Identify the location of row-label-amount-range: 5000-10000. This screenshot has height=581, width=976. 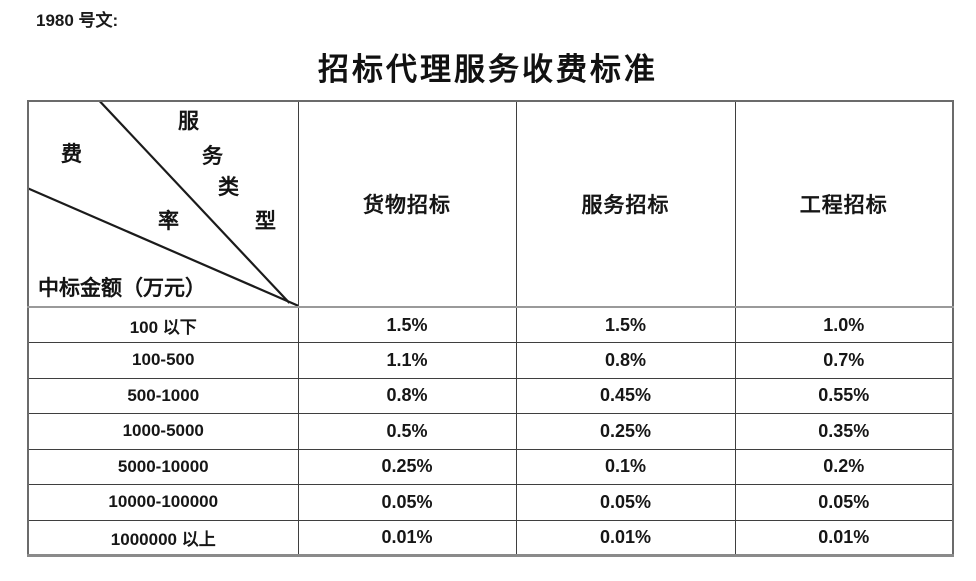
(163, 466).